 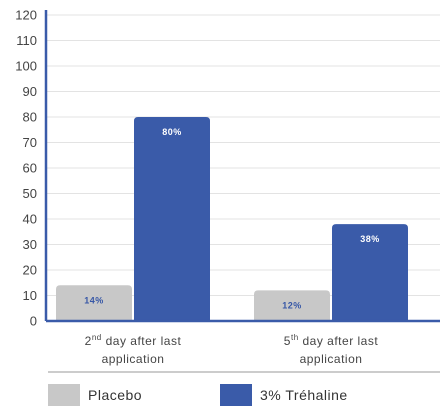 What do you see at coordinates (115, 395) in the screenshot?
I see `legend-label-placebo: Placebo` at bounding box center [115, 395].